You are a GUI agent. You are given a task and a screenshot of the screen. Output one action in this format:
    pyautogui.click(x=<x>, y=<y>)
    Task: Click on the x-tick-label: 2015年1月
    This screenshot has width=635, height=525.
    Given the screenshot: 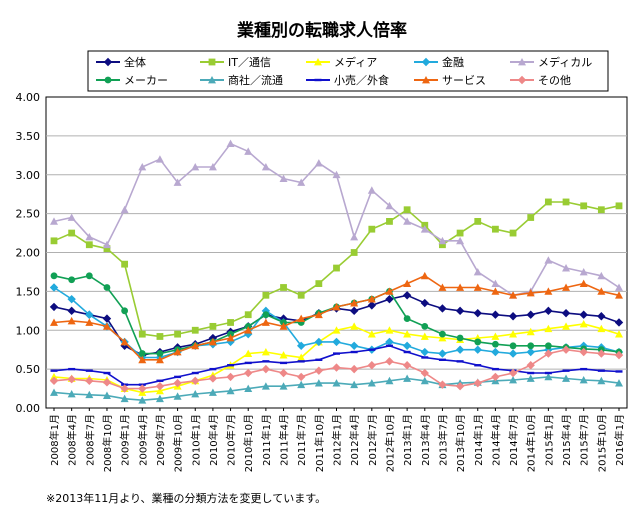 What is the action you would take?
    pyautogui.click(x=548, y=440)
    